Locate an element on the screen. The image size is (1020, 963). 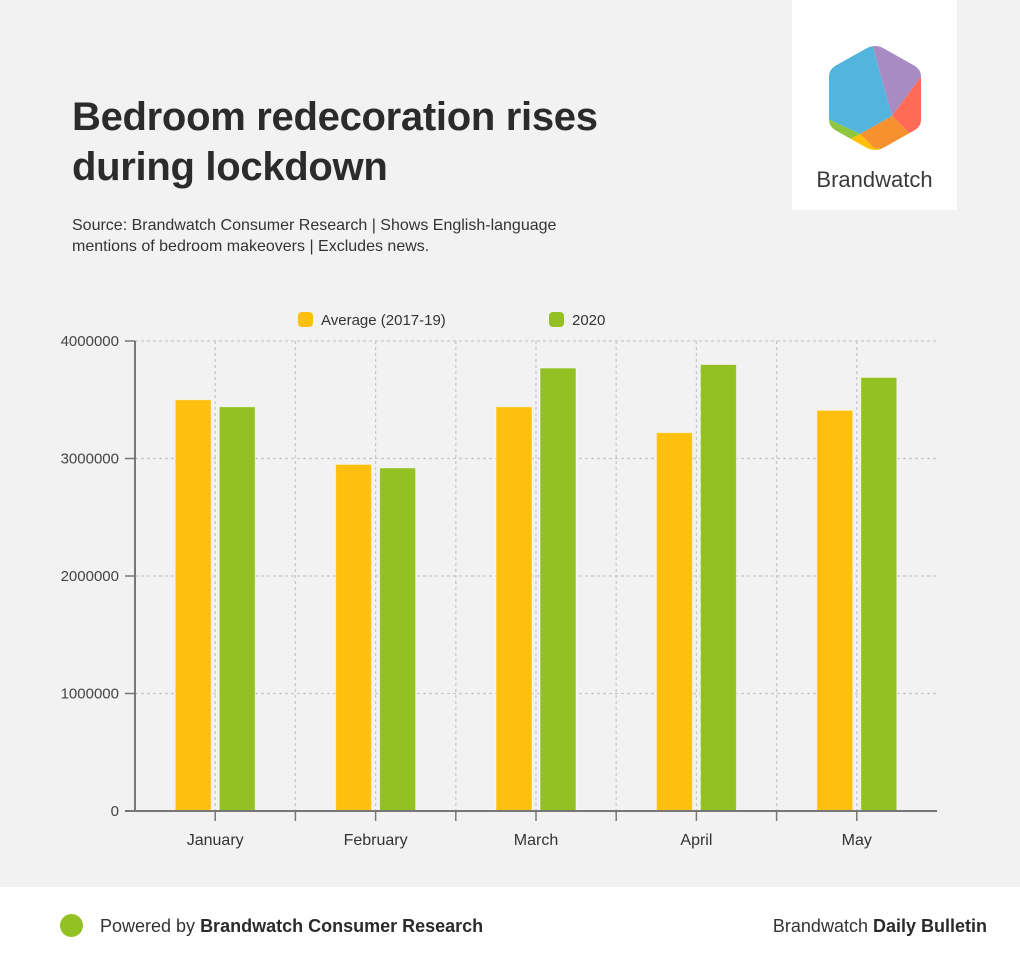
bar-average-february is located at coordinates (354, 637).